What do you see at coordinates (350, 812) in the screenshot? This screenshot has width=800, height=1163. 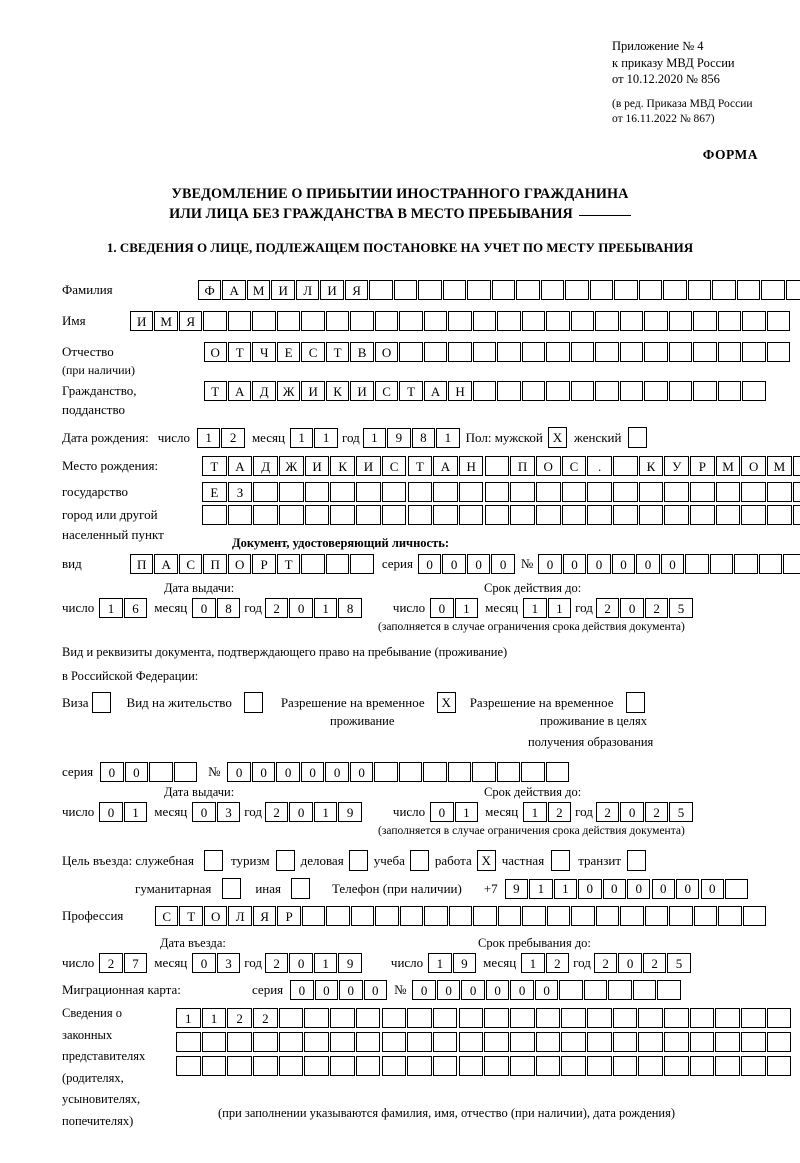 I see `char-cell: 9` at bounding box center [350, 812].